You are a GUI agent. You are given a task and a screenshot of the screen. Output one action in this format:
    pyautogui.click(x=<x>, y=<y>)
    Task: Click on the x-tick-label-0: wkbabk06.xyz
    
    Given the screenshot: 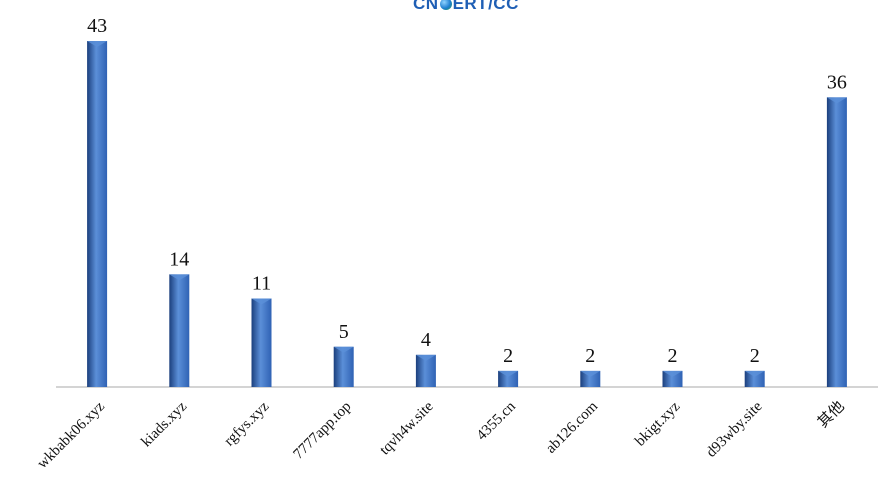 What is the action you would take?
    pyautogui.click(x=71, y=435)
    